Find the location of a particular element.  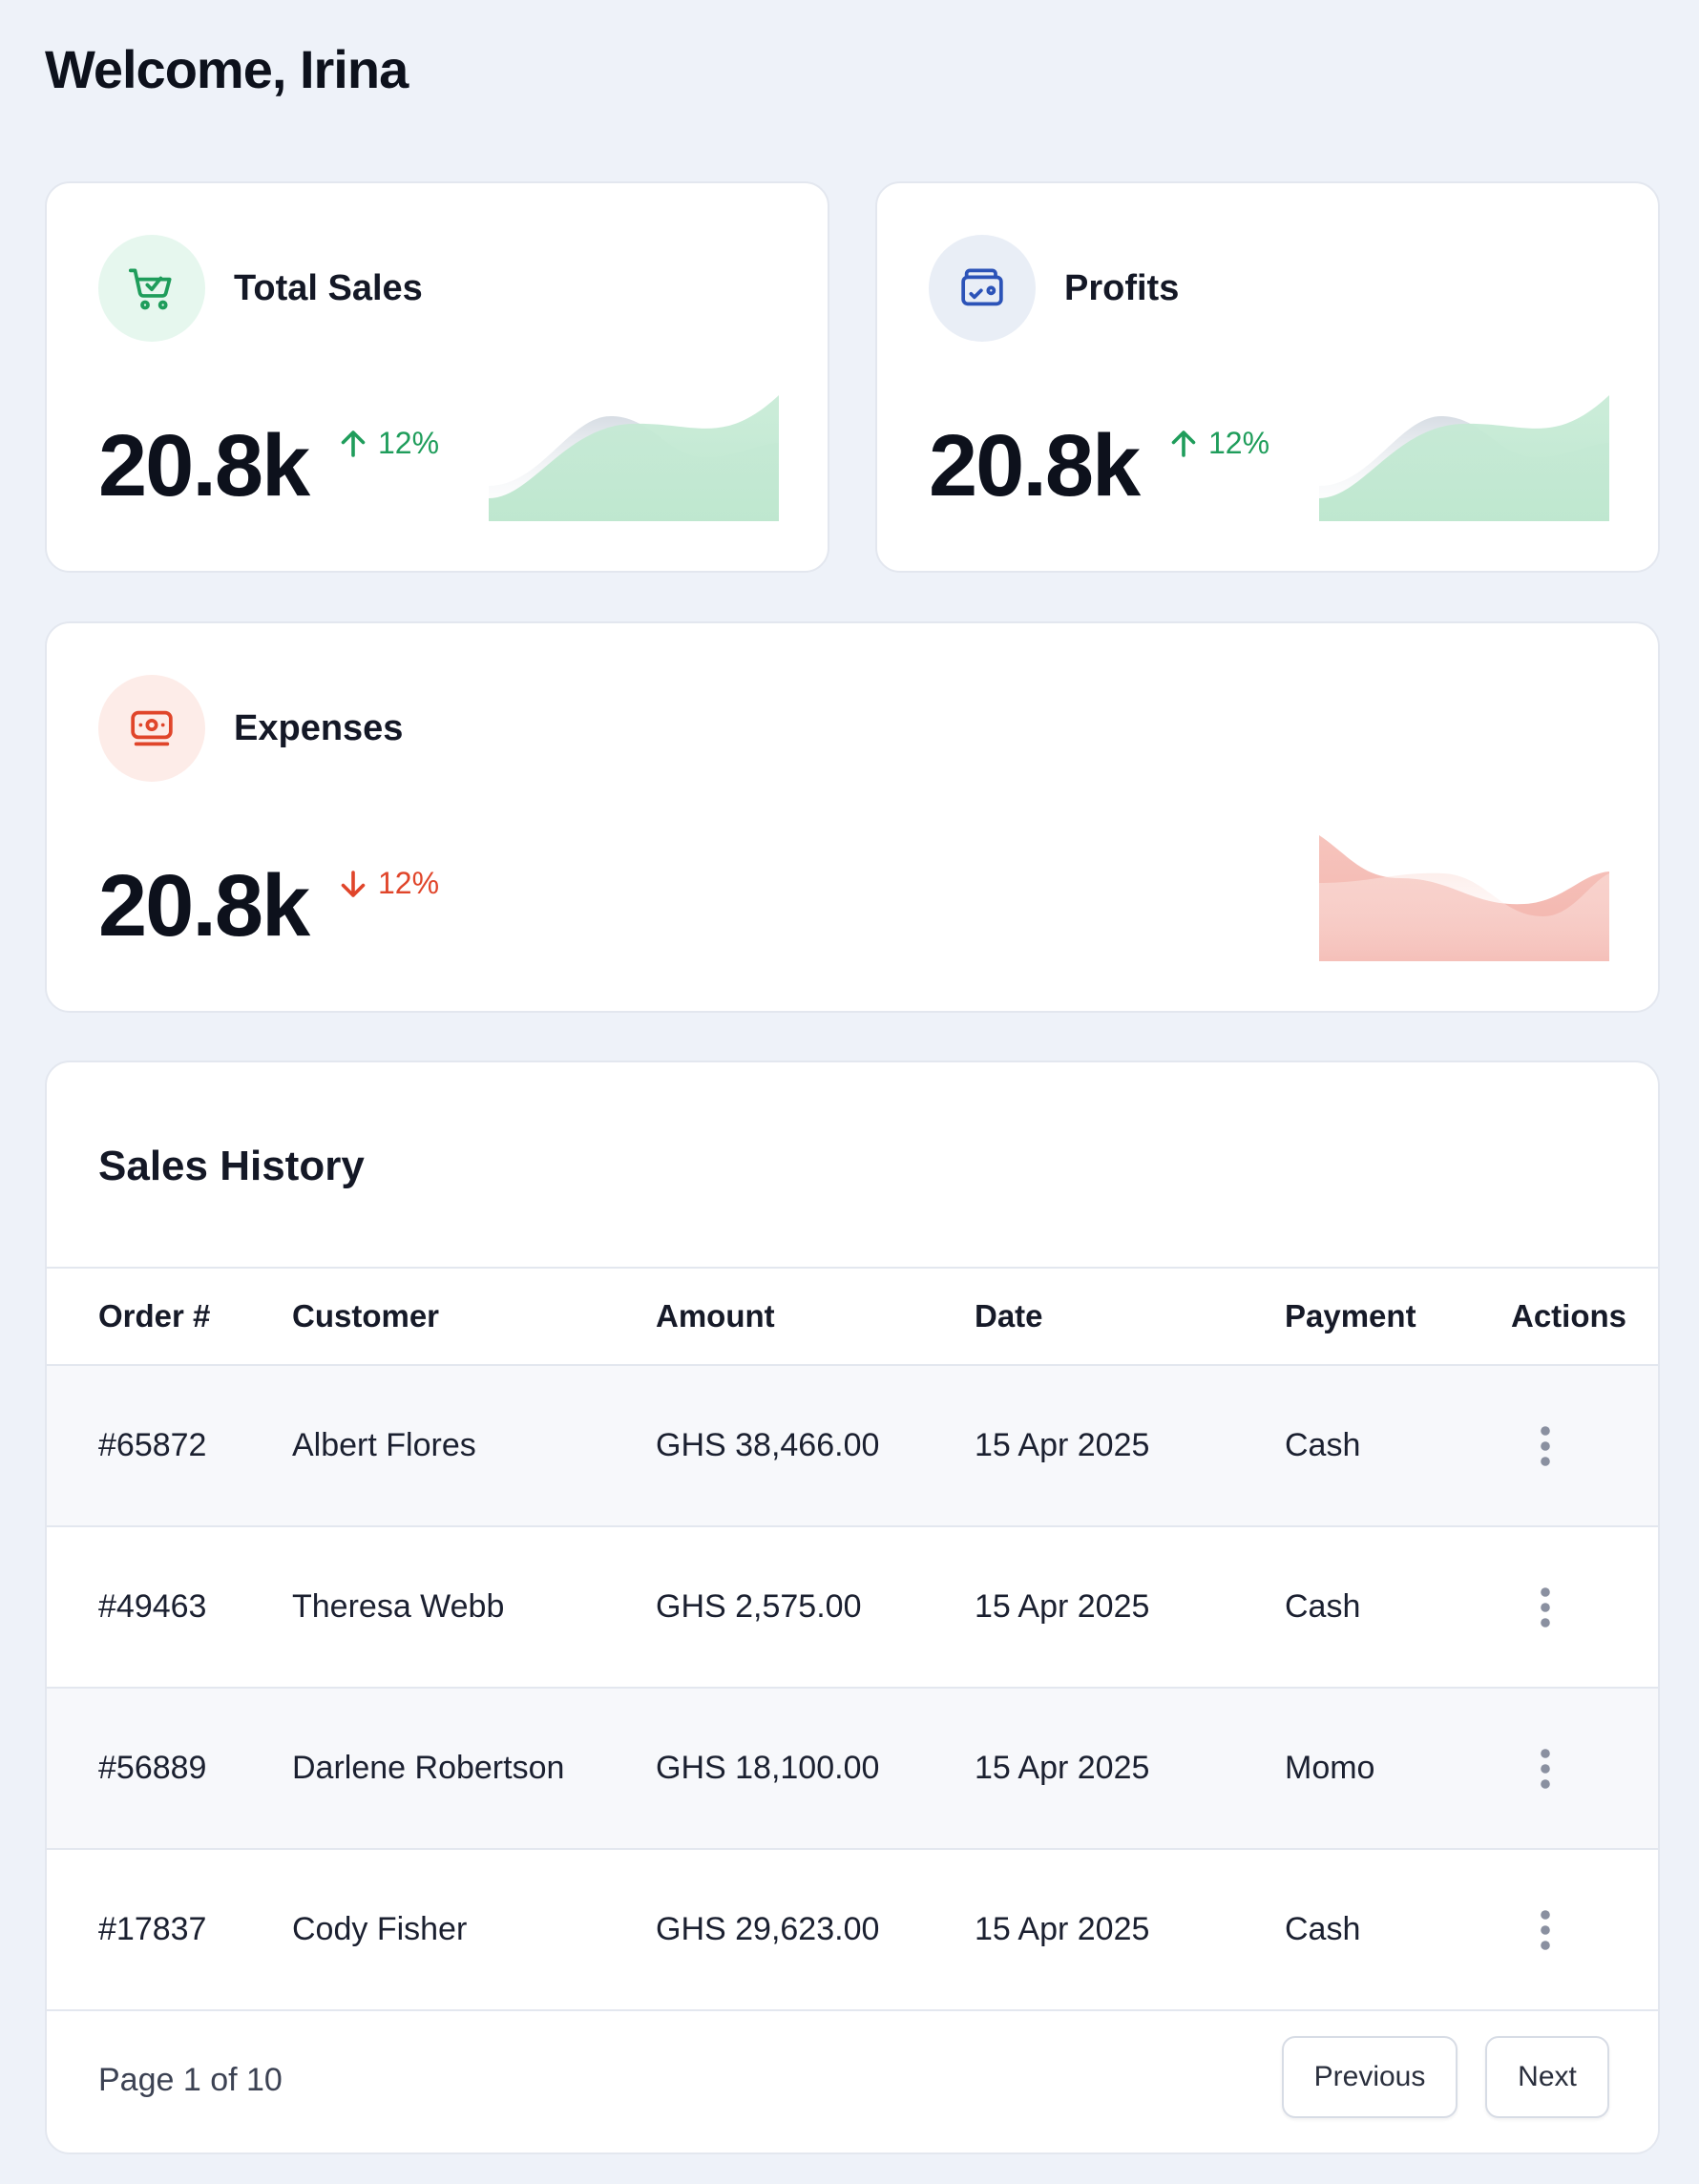

customer-name: Cody Fisher is located at coordinates (380, 1929).